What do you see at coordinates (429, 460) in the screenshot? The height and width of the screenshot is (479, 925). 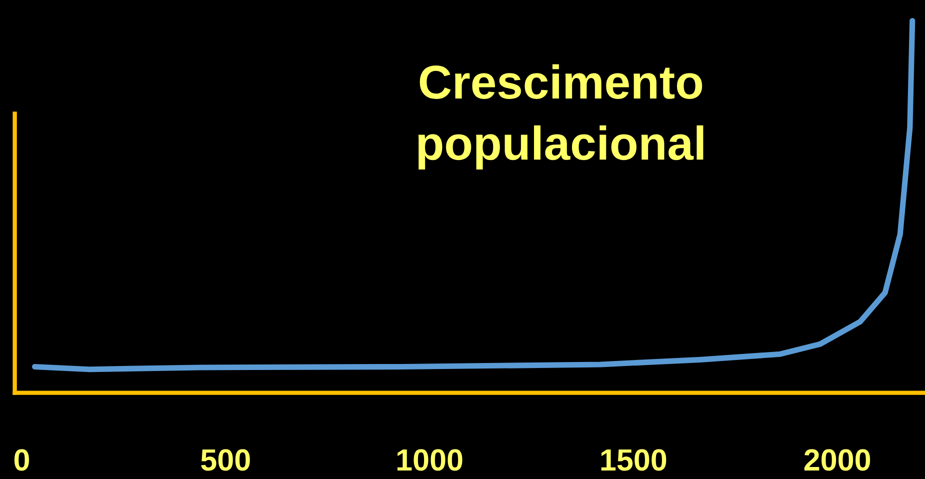 I see `x-tick-label: 1000` at bounding box center [429, 460].